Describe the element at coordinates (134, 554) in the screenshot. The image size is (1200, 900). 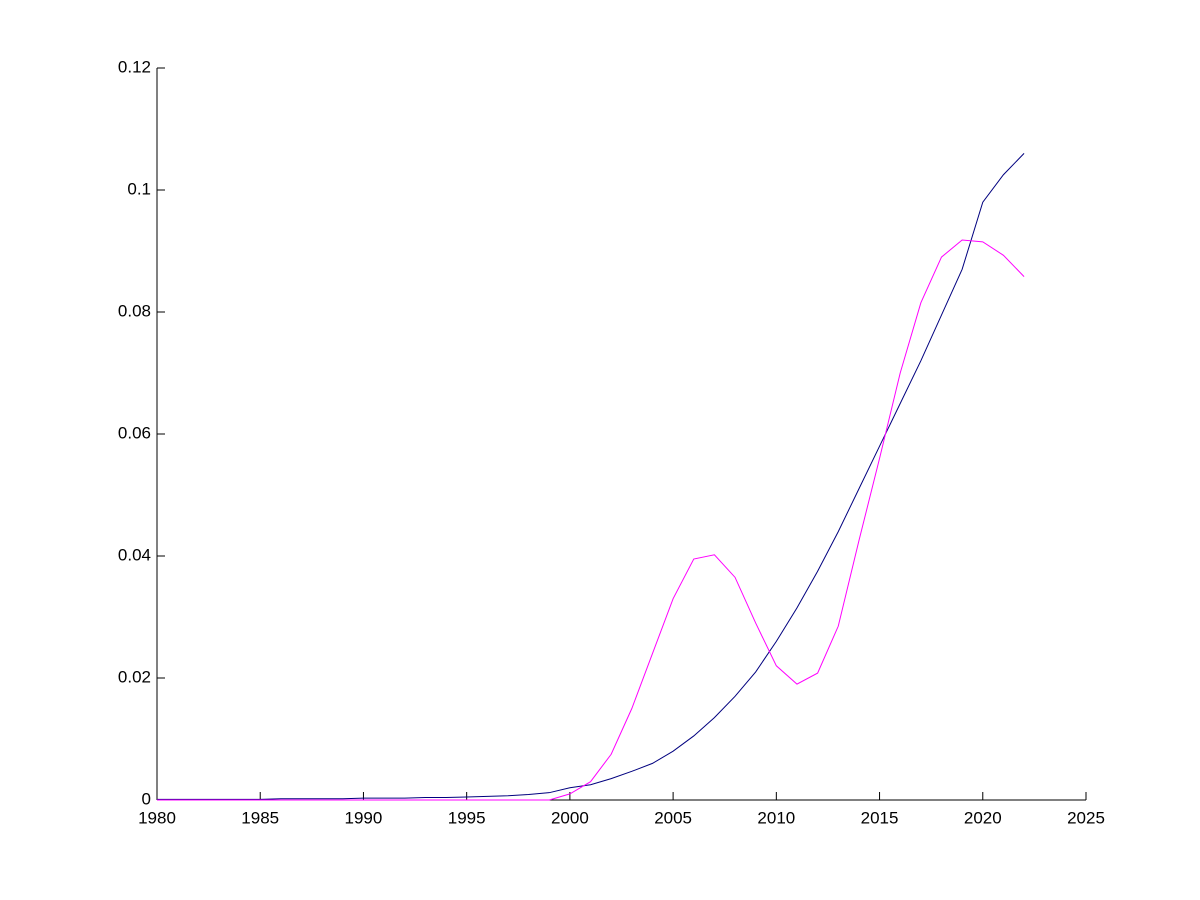
I see `y-tick-label: 0.04` at that location.